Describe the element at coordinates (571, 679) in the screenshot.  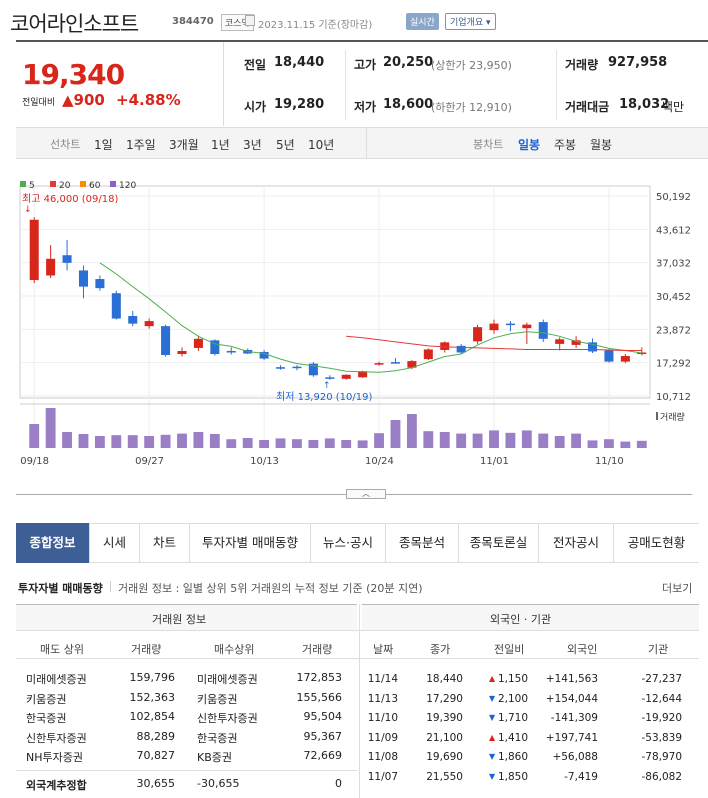
I see `row-foreign: +141,563` at that location.